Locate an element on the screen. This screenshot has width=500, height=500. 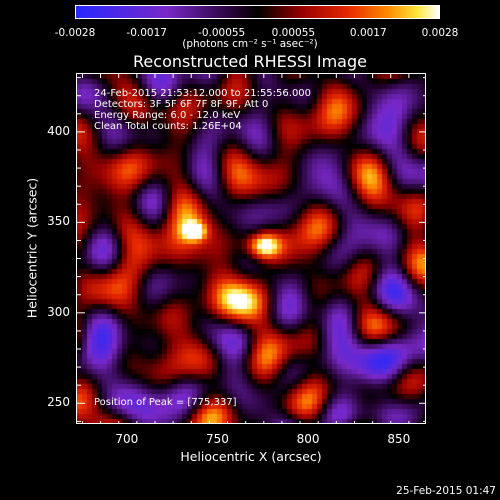
colorbar-tick-label: 0.0017 is located at coordinates (368, 33).